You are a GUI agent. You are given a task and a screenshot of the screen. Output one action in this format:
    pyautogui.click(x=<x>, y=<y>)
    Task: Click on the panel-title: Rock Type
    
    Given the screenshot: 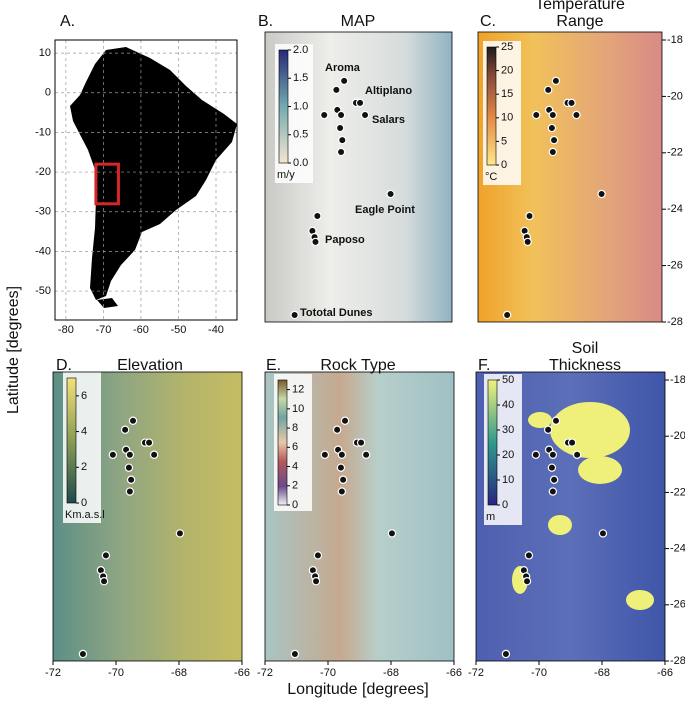 What is the action you would take?
    pyautogui.click(x=357, y=365)
    